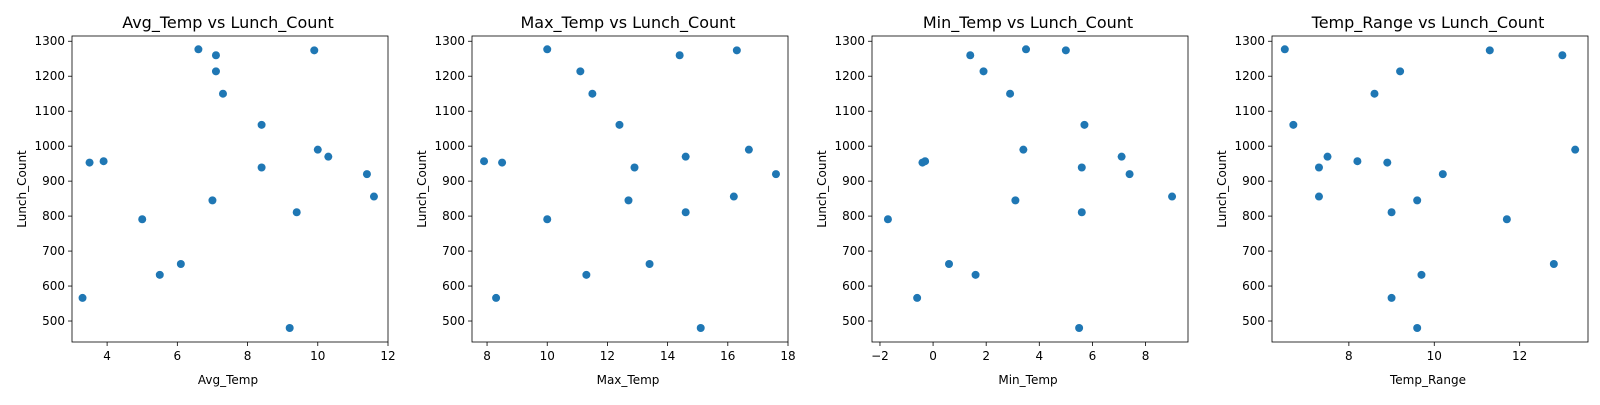 The height and width of the screenshot is (405, 1600). What do you see at coordinates (667, 356) in the screenshot?
I see `x-tick-label: 14` at bounding box center [667, 356].